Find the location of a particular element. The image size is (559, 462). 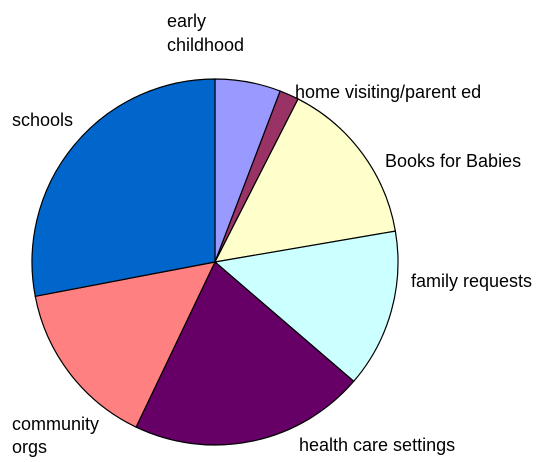

label-community-orgs-line1: community is located at coordinates (55, 424).